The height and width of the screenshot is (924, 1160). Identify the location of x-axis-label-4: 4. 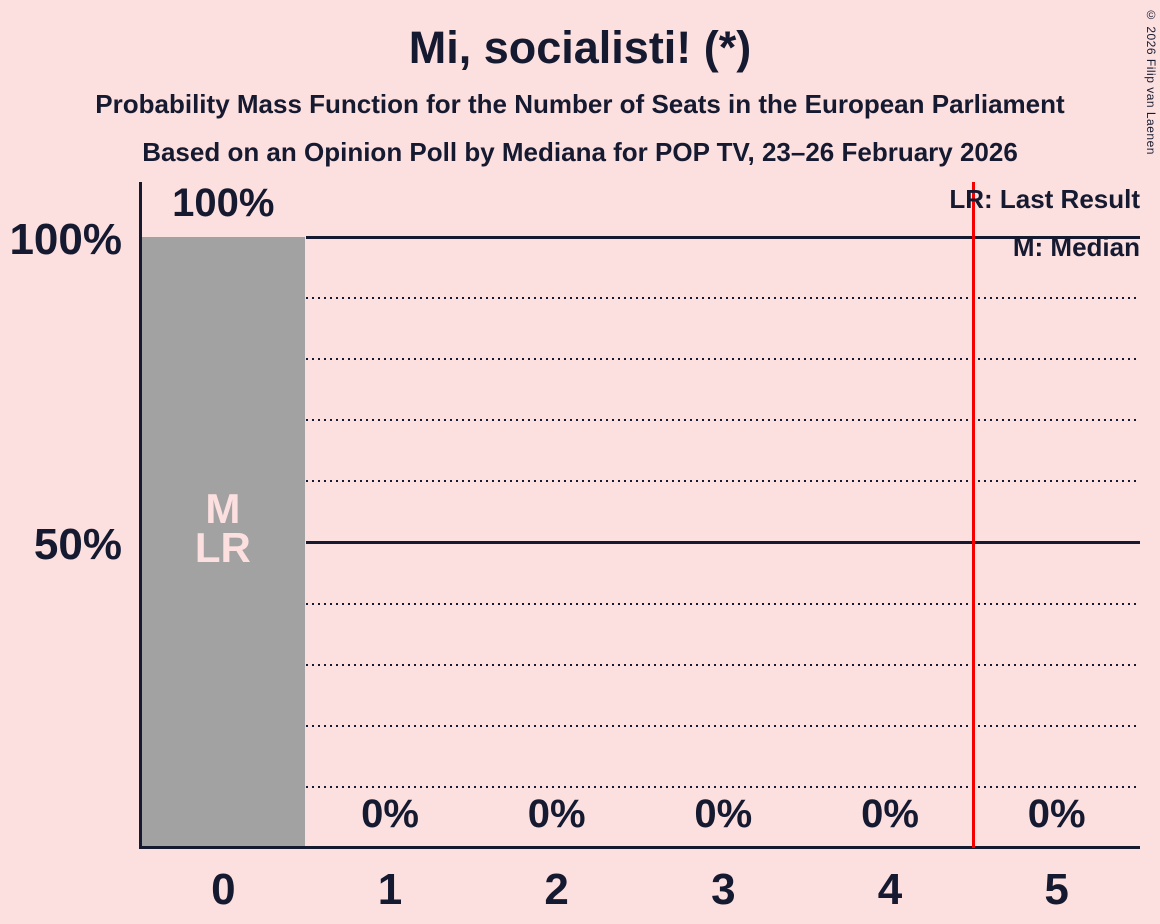
(890, 889).